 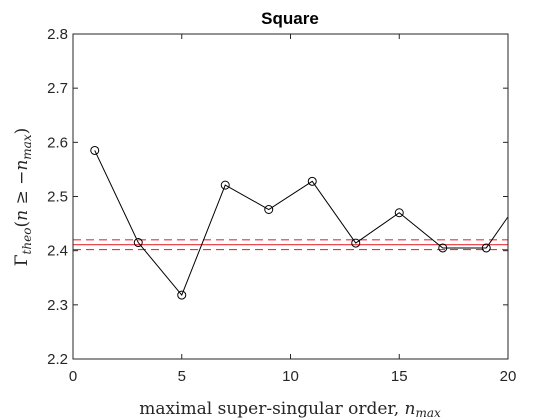 I want to click on y-tick-label: 2.4, so click(x=57, y=251).